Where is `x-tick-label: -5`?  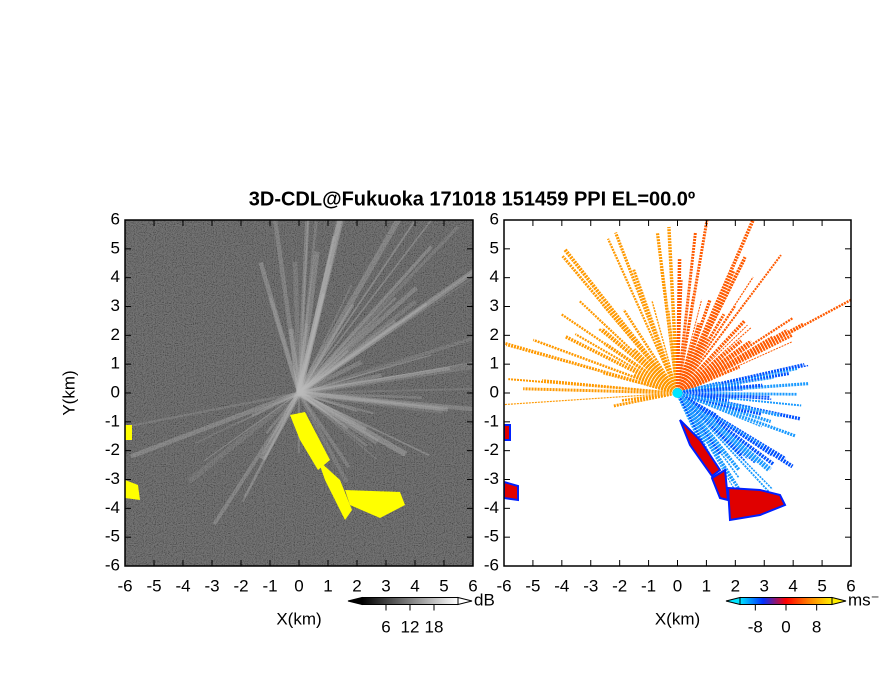
x-tick-label: -5 is located at coordinates (532, 585).